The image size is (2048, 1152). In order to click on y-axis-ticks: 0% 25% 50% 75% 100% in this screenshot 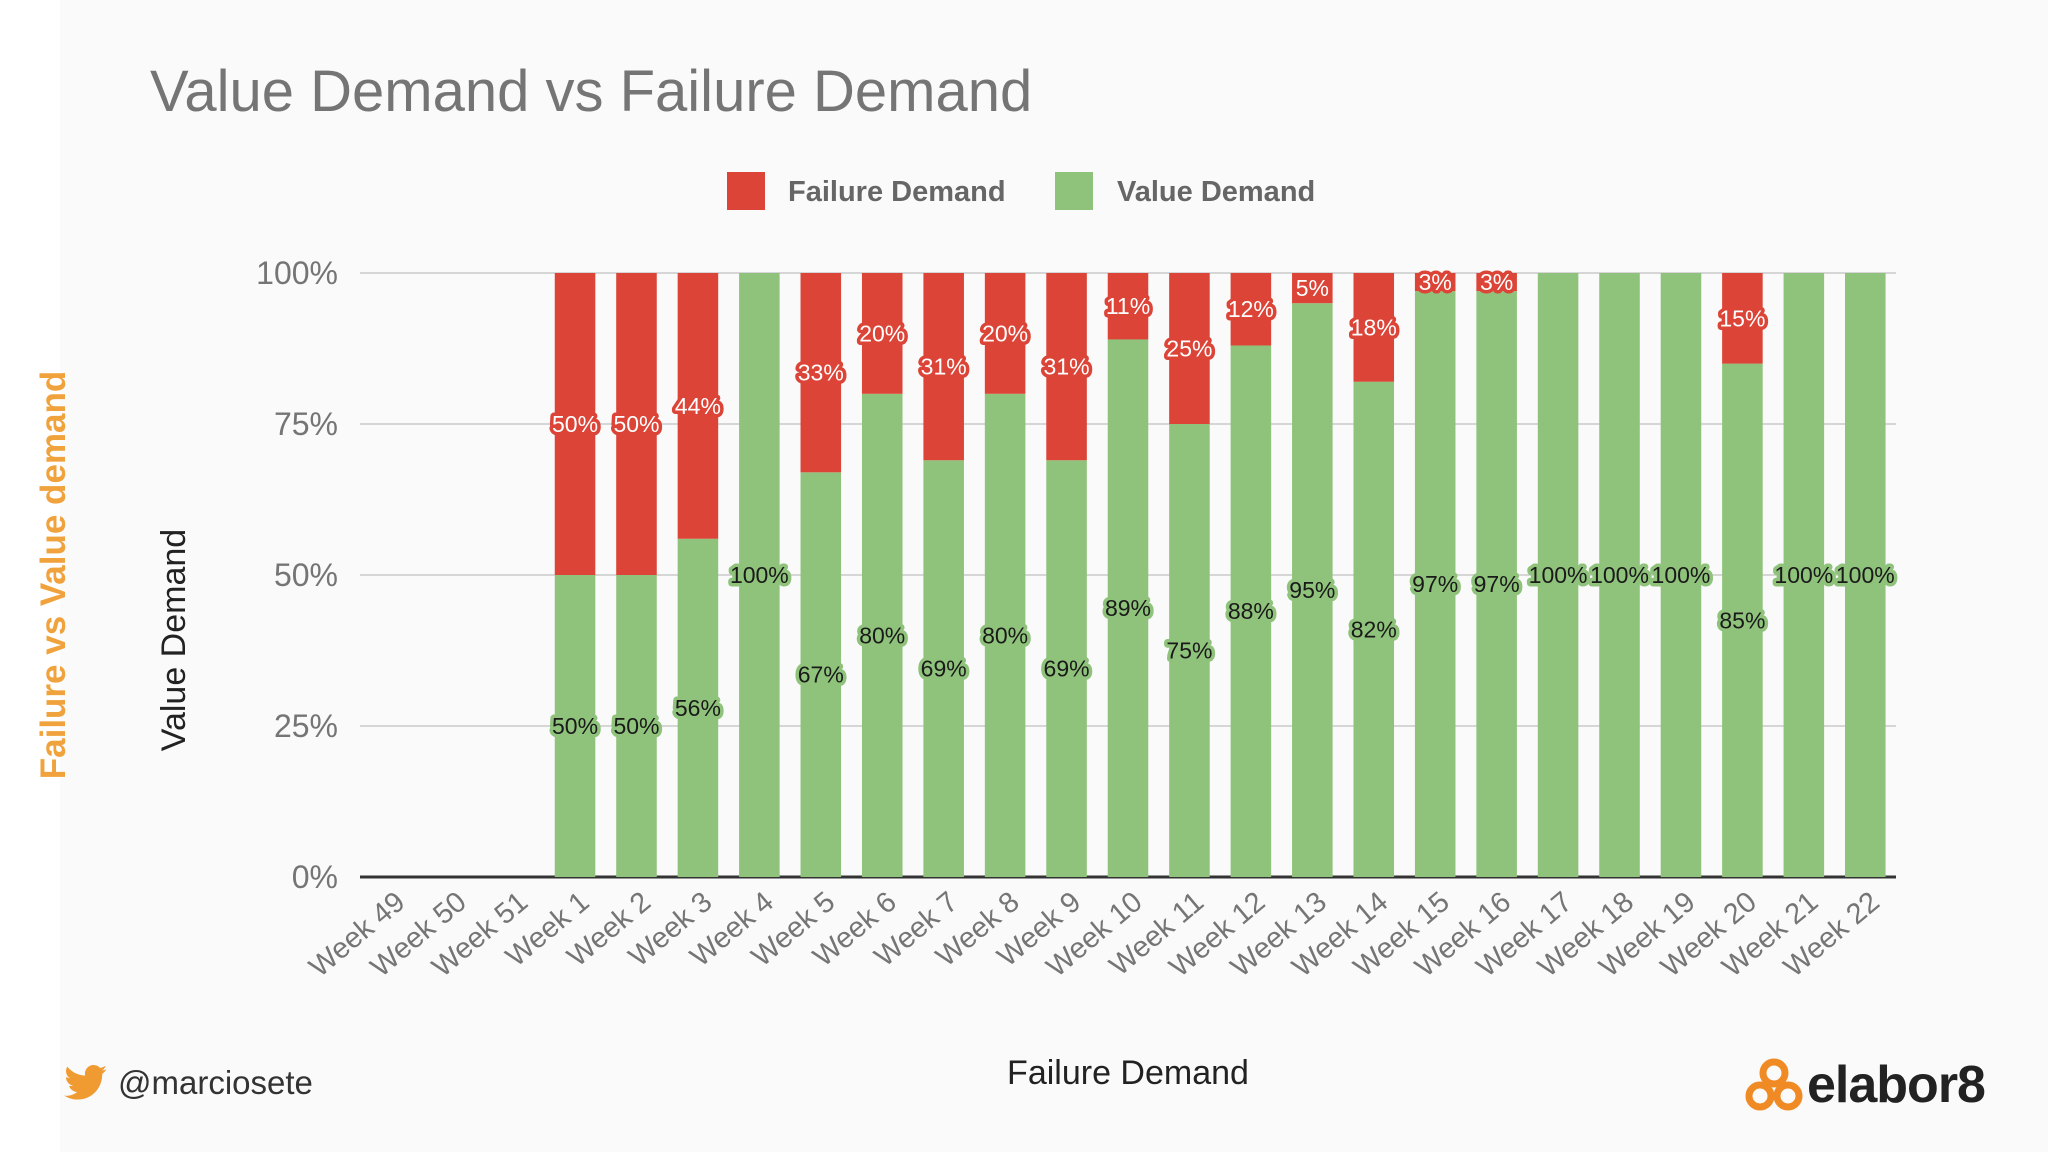, I will do `click(297, 575)`.